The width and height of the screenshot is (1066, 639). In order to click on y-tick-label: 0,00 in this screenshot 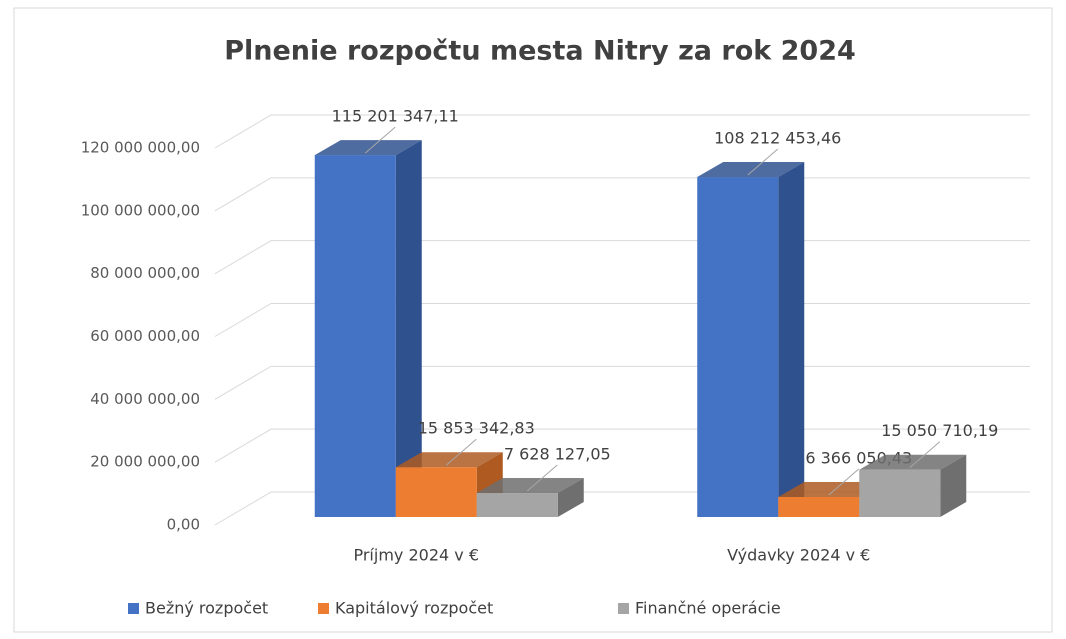, I will do `click(183, 525)`.